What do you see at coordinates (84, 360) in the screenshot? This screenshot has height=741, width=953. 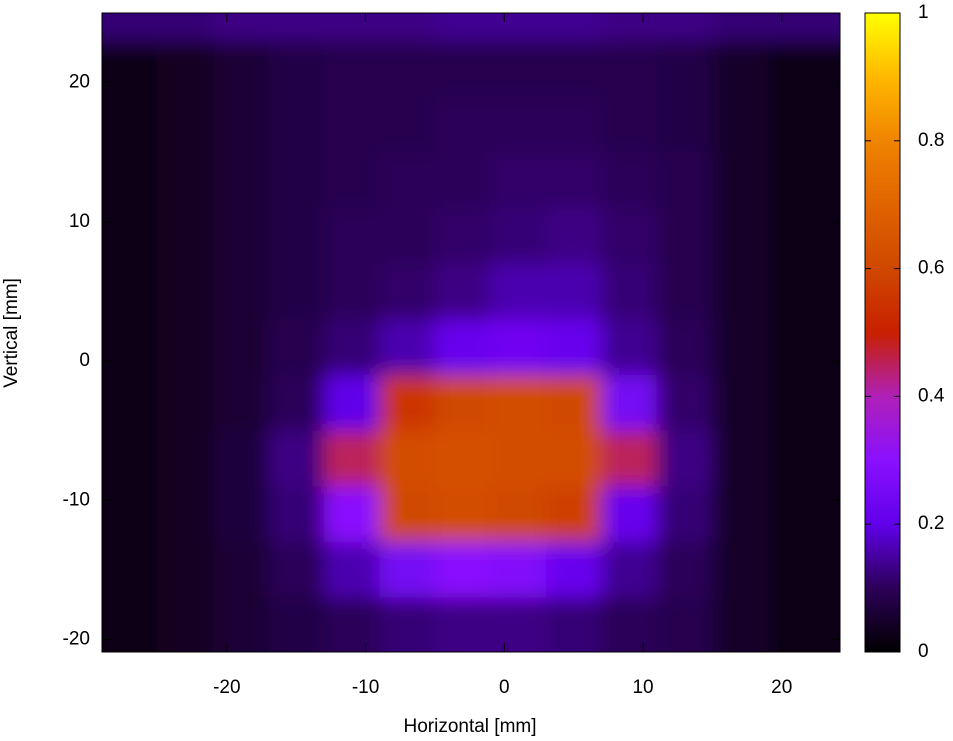 I see `y-tick-label: 0` at bounding box center [84, 360].